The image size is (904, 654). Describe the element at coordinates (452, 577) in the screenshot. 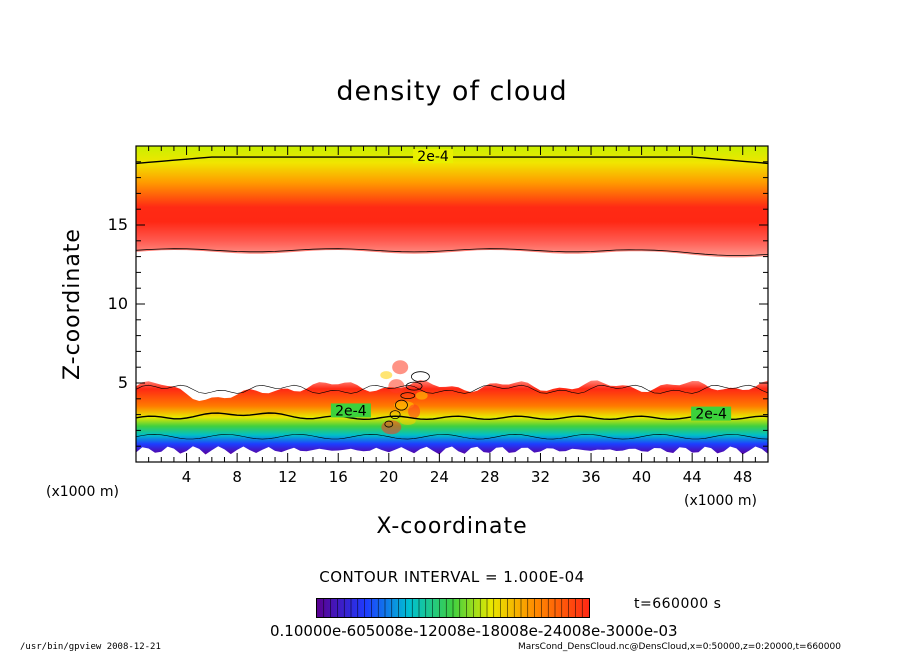

I see `contour-interval-text: CONTOUR INTERVAL = 1.000E-04` at that location.